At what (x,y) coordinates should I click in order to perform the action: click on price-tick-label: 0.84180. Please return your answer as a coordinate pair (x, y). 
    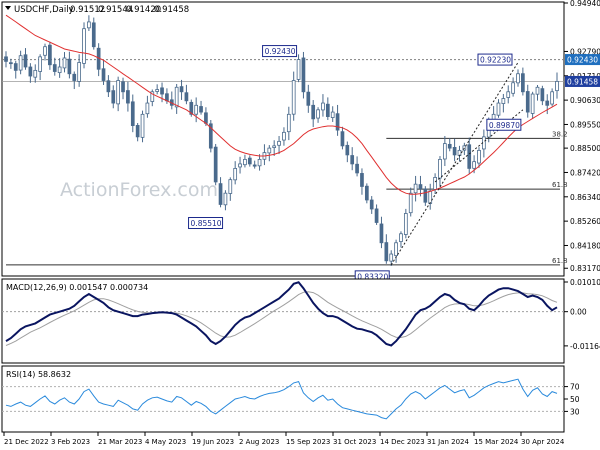
    Looking at the image, I should click on (585, 245).